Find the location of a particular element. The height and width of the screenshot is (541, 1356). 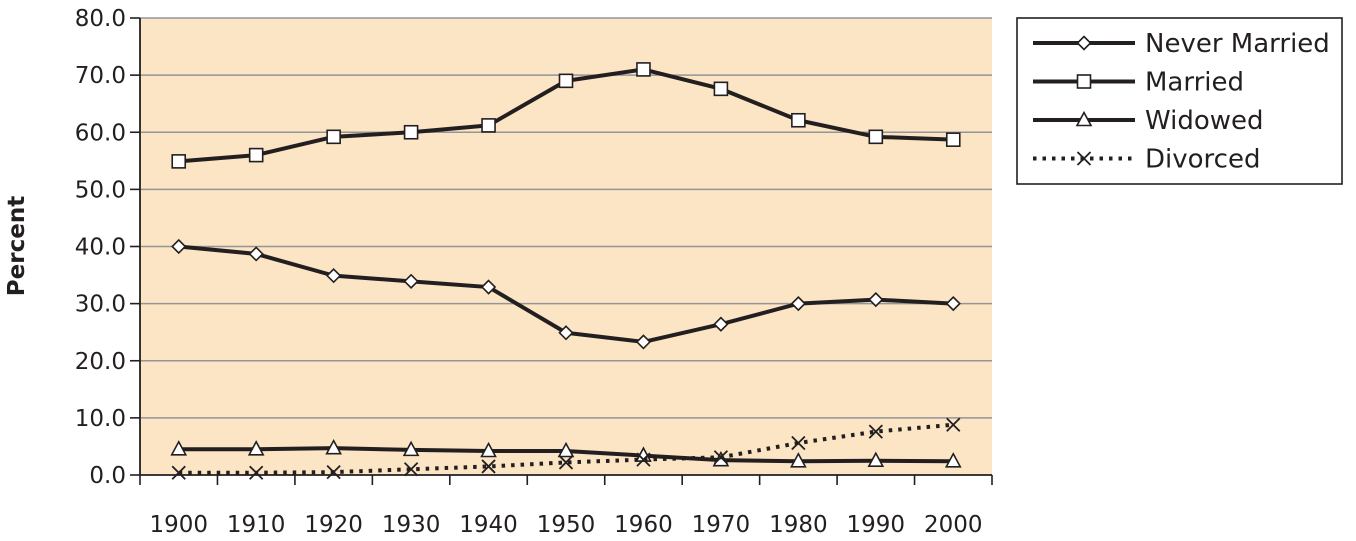

y-axis-title: Percent is located at coordinates (17, 246).